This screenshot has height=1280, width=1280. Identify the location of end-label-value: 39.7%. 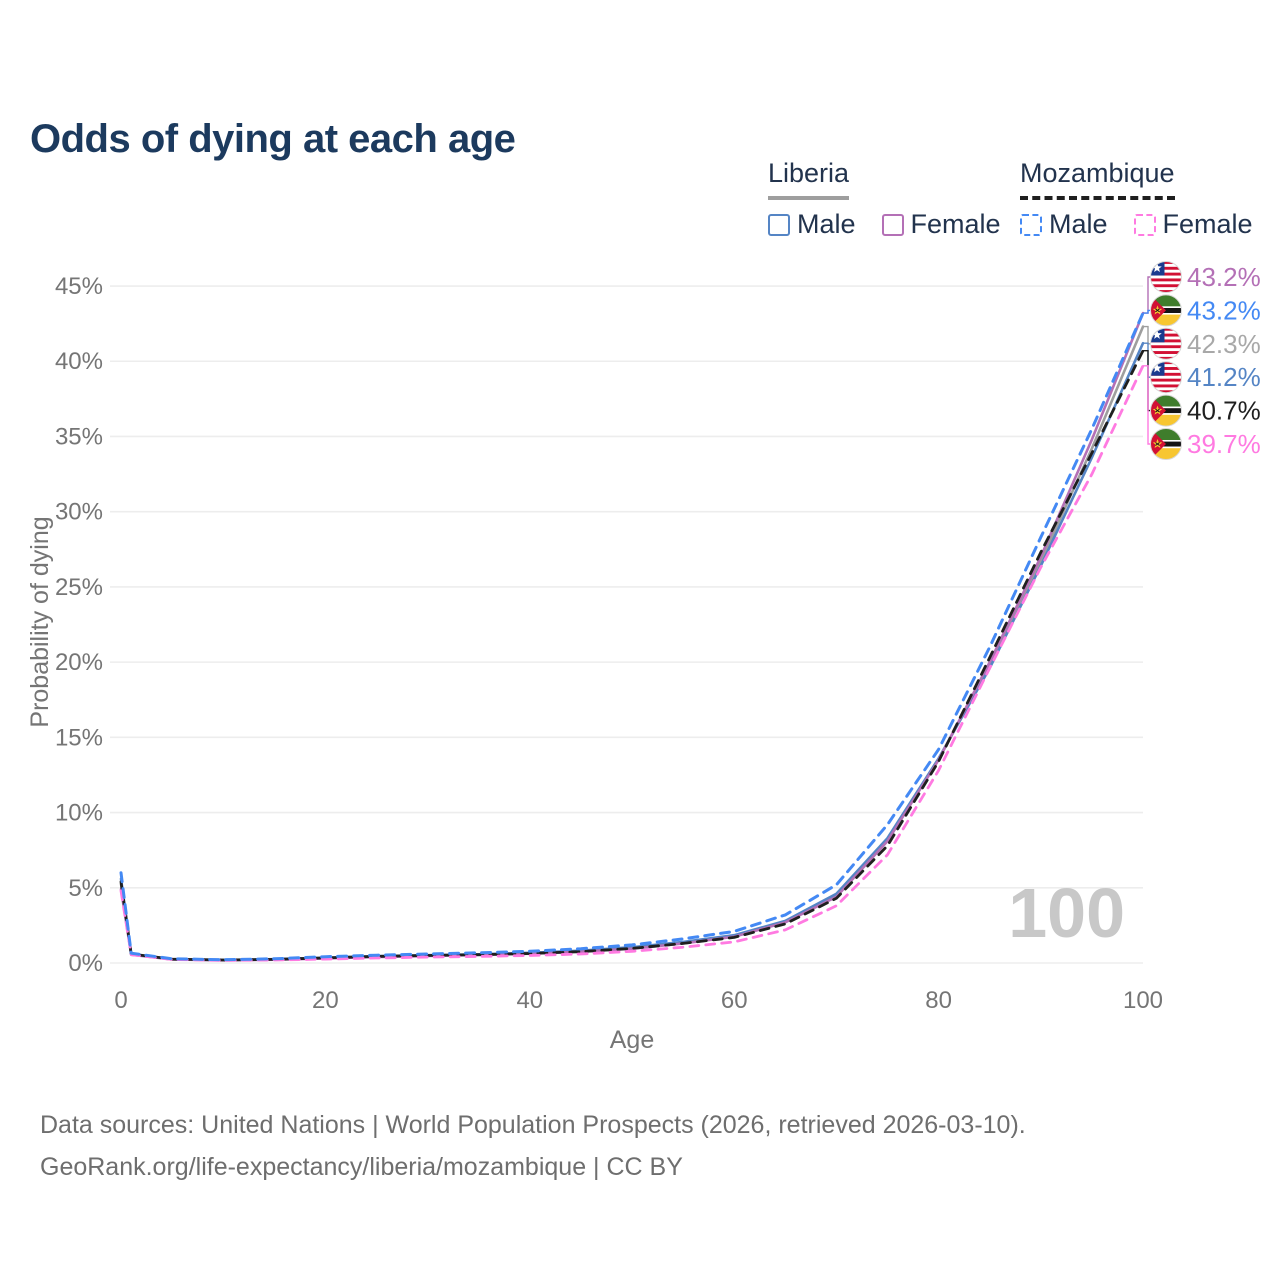
(1224, 444).